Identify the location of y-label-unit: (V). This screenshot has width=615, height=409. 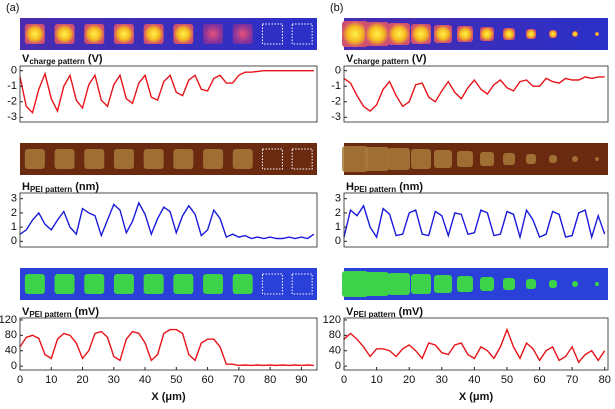
(95, 59).